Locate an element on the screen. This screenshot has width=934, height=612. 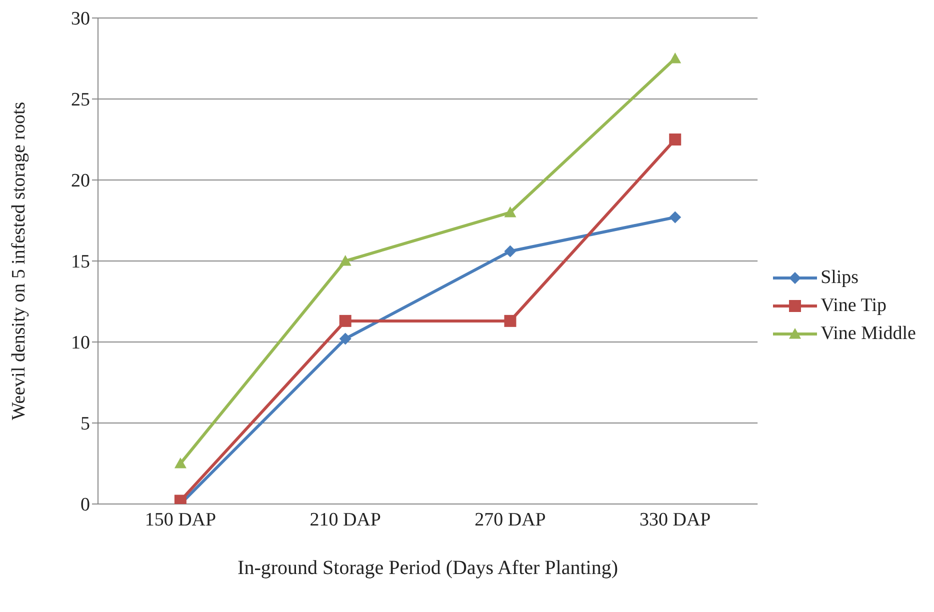
y-axis-title: Weevil density on 5 infested storage roots is located at coordinates (19, 261).